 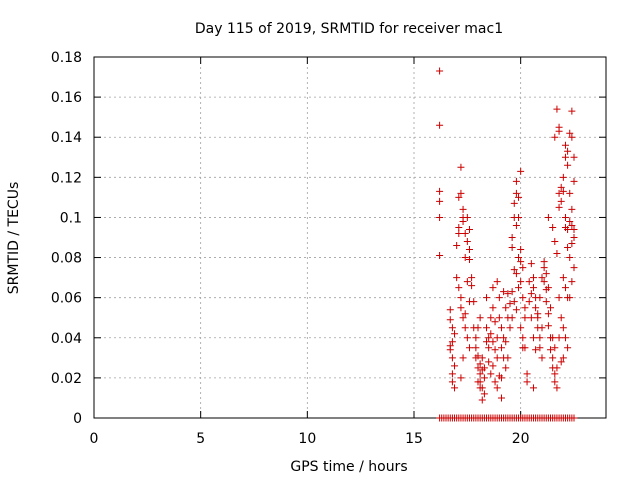 What do you see at coordinates (66, 259) in the screenshot?
I see `y-tick-label: 0.08` at bounding box center [66, 259].